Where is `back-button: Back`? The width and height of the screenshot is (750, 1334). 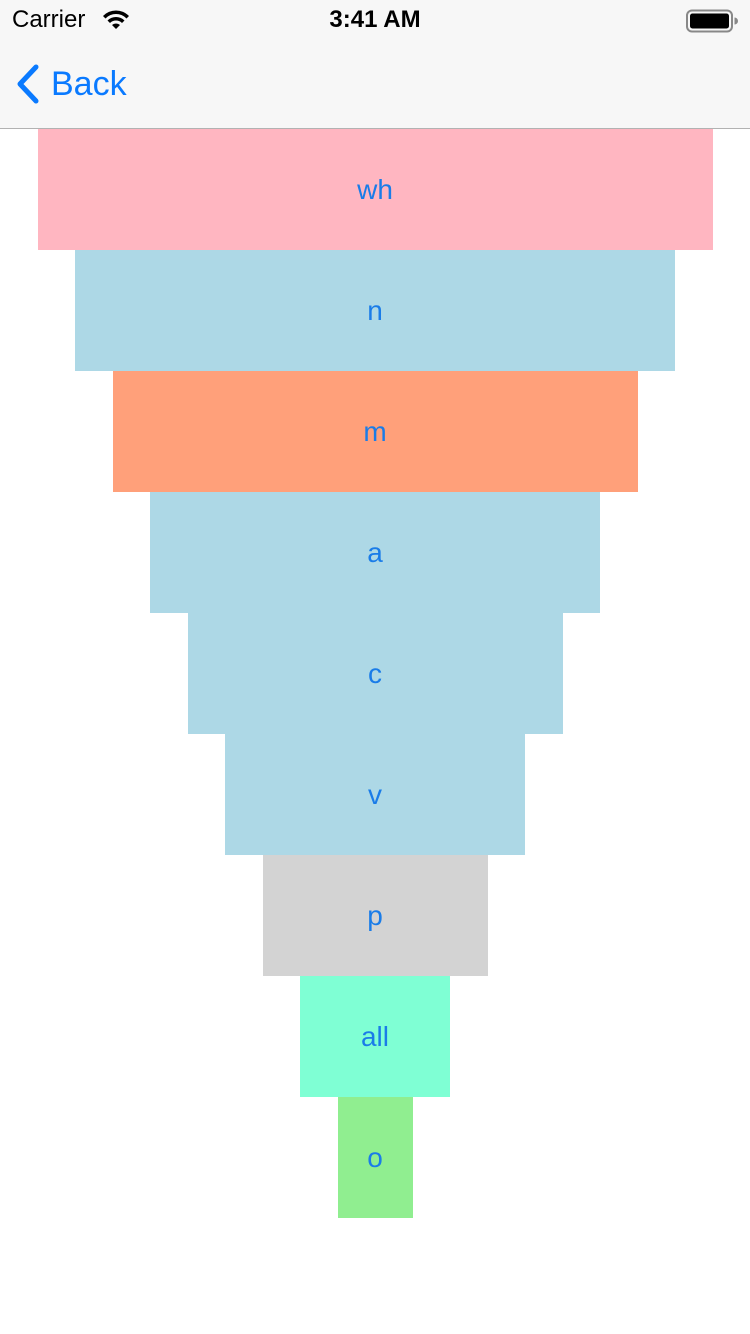 back-button: Back is located at coordinates (70, 84).